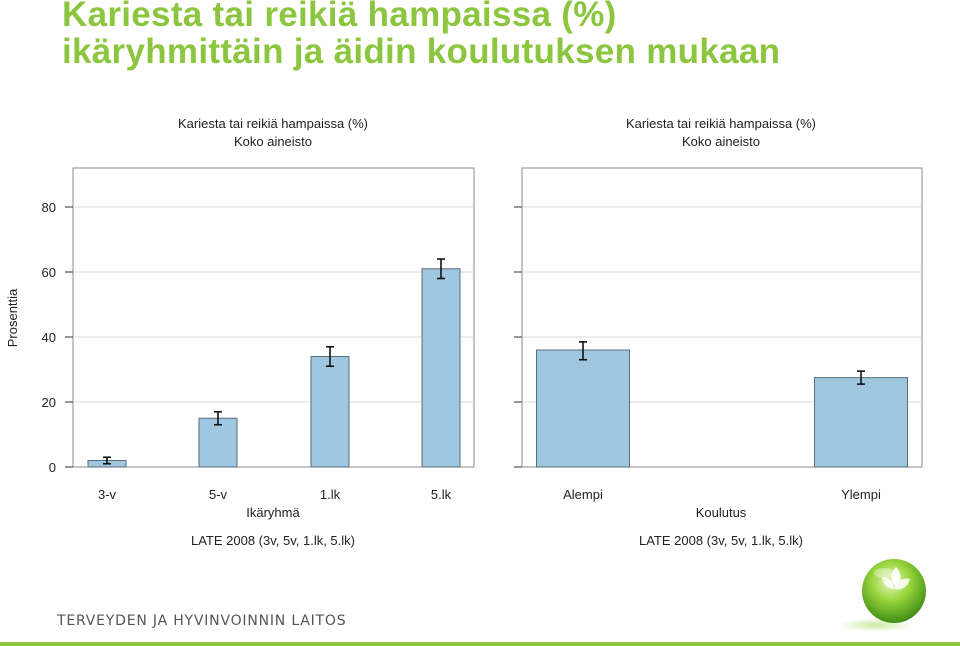 The height and width of the screenshot is (646, 960). What do you see at coordinates (49, 272) in the screenshot?
I see `chart-1-y-tick-label: 60` at bounding box center [49, 272].